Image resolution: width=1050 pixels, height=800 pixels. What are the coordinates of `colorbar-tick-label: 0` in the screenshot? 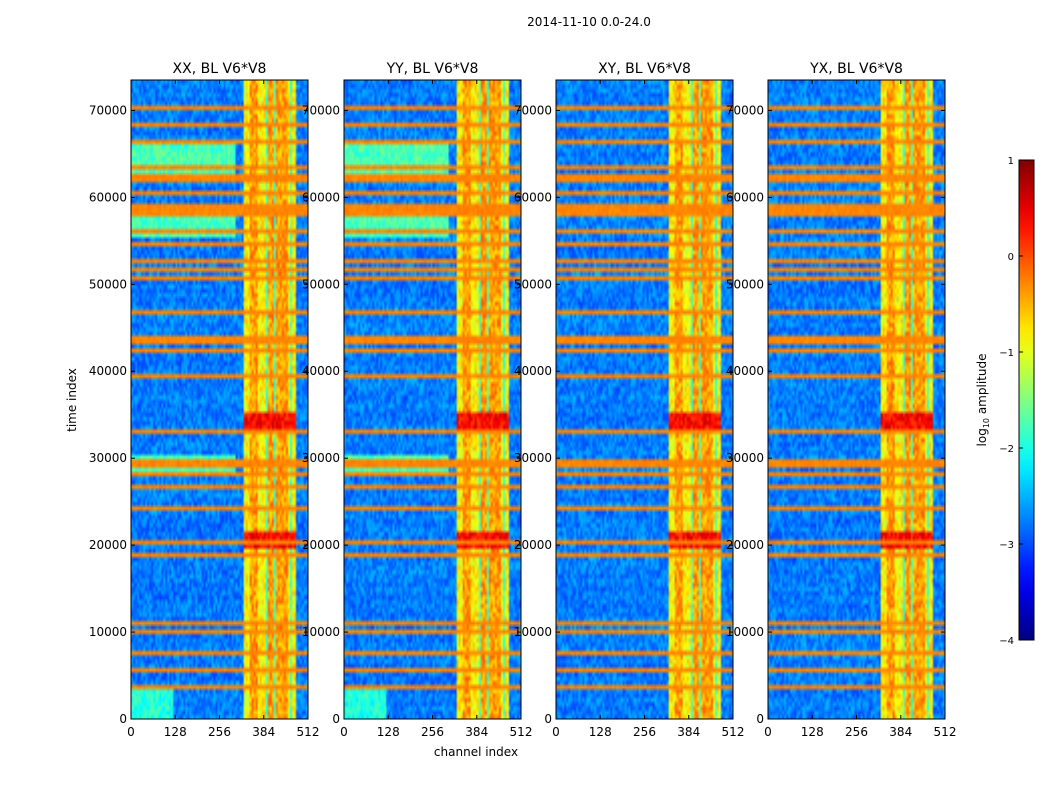 It's located at (1011, 257).